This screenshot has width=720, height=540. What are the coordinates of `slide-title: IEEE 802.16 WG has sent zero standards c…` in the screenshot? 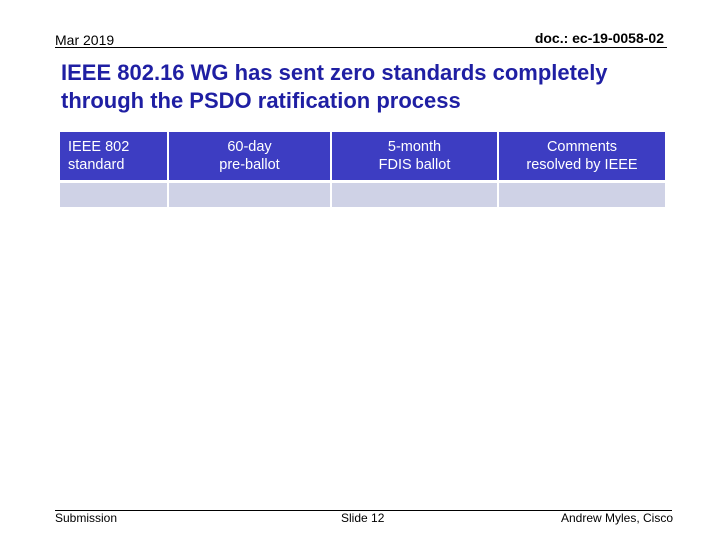 It's located at (371, 87).